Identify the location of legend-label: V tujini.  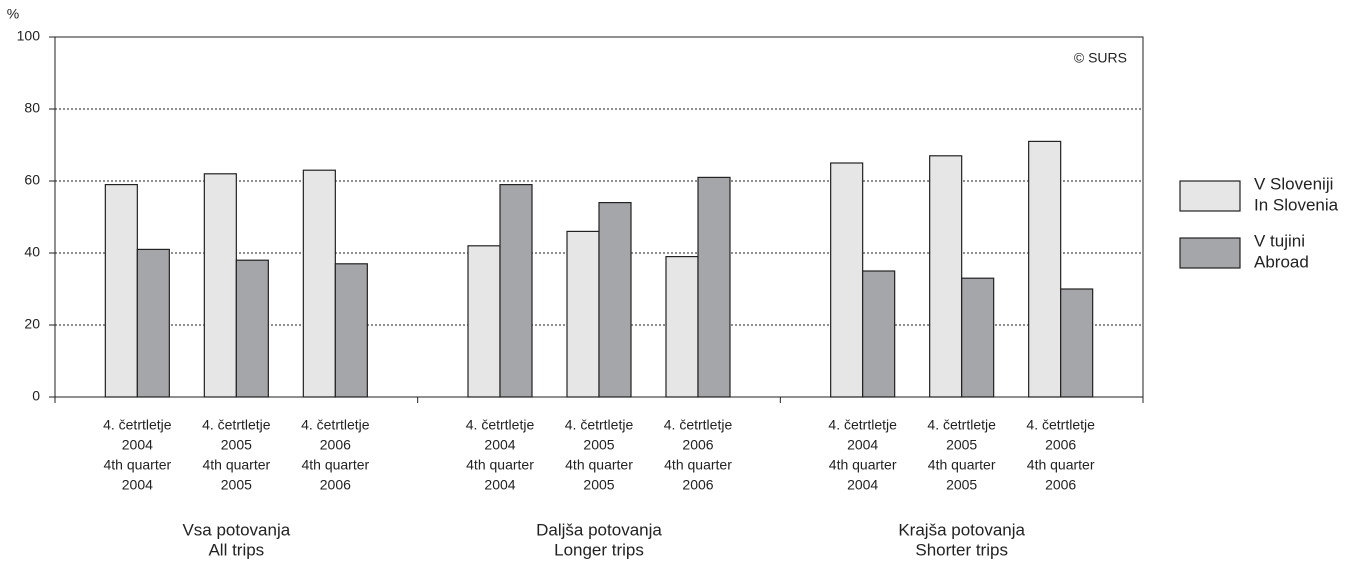
(1279, 240).